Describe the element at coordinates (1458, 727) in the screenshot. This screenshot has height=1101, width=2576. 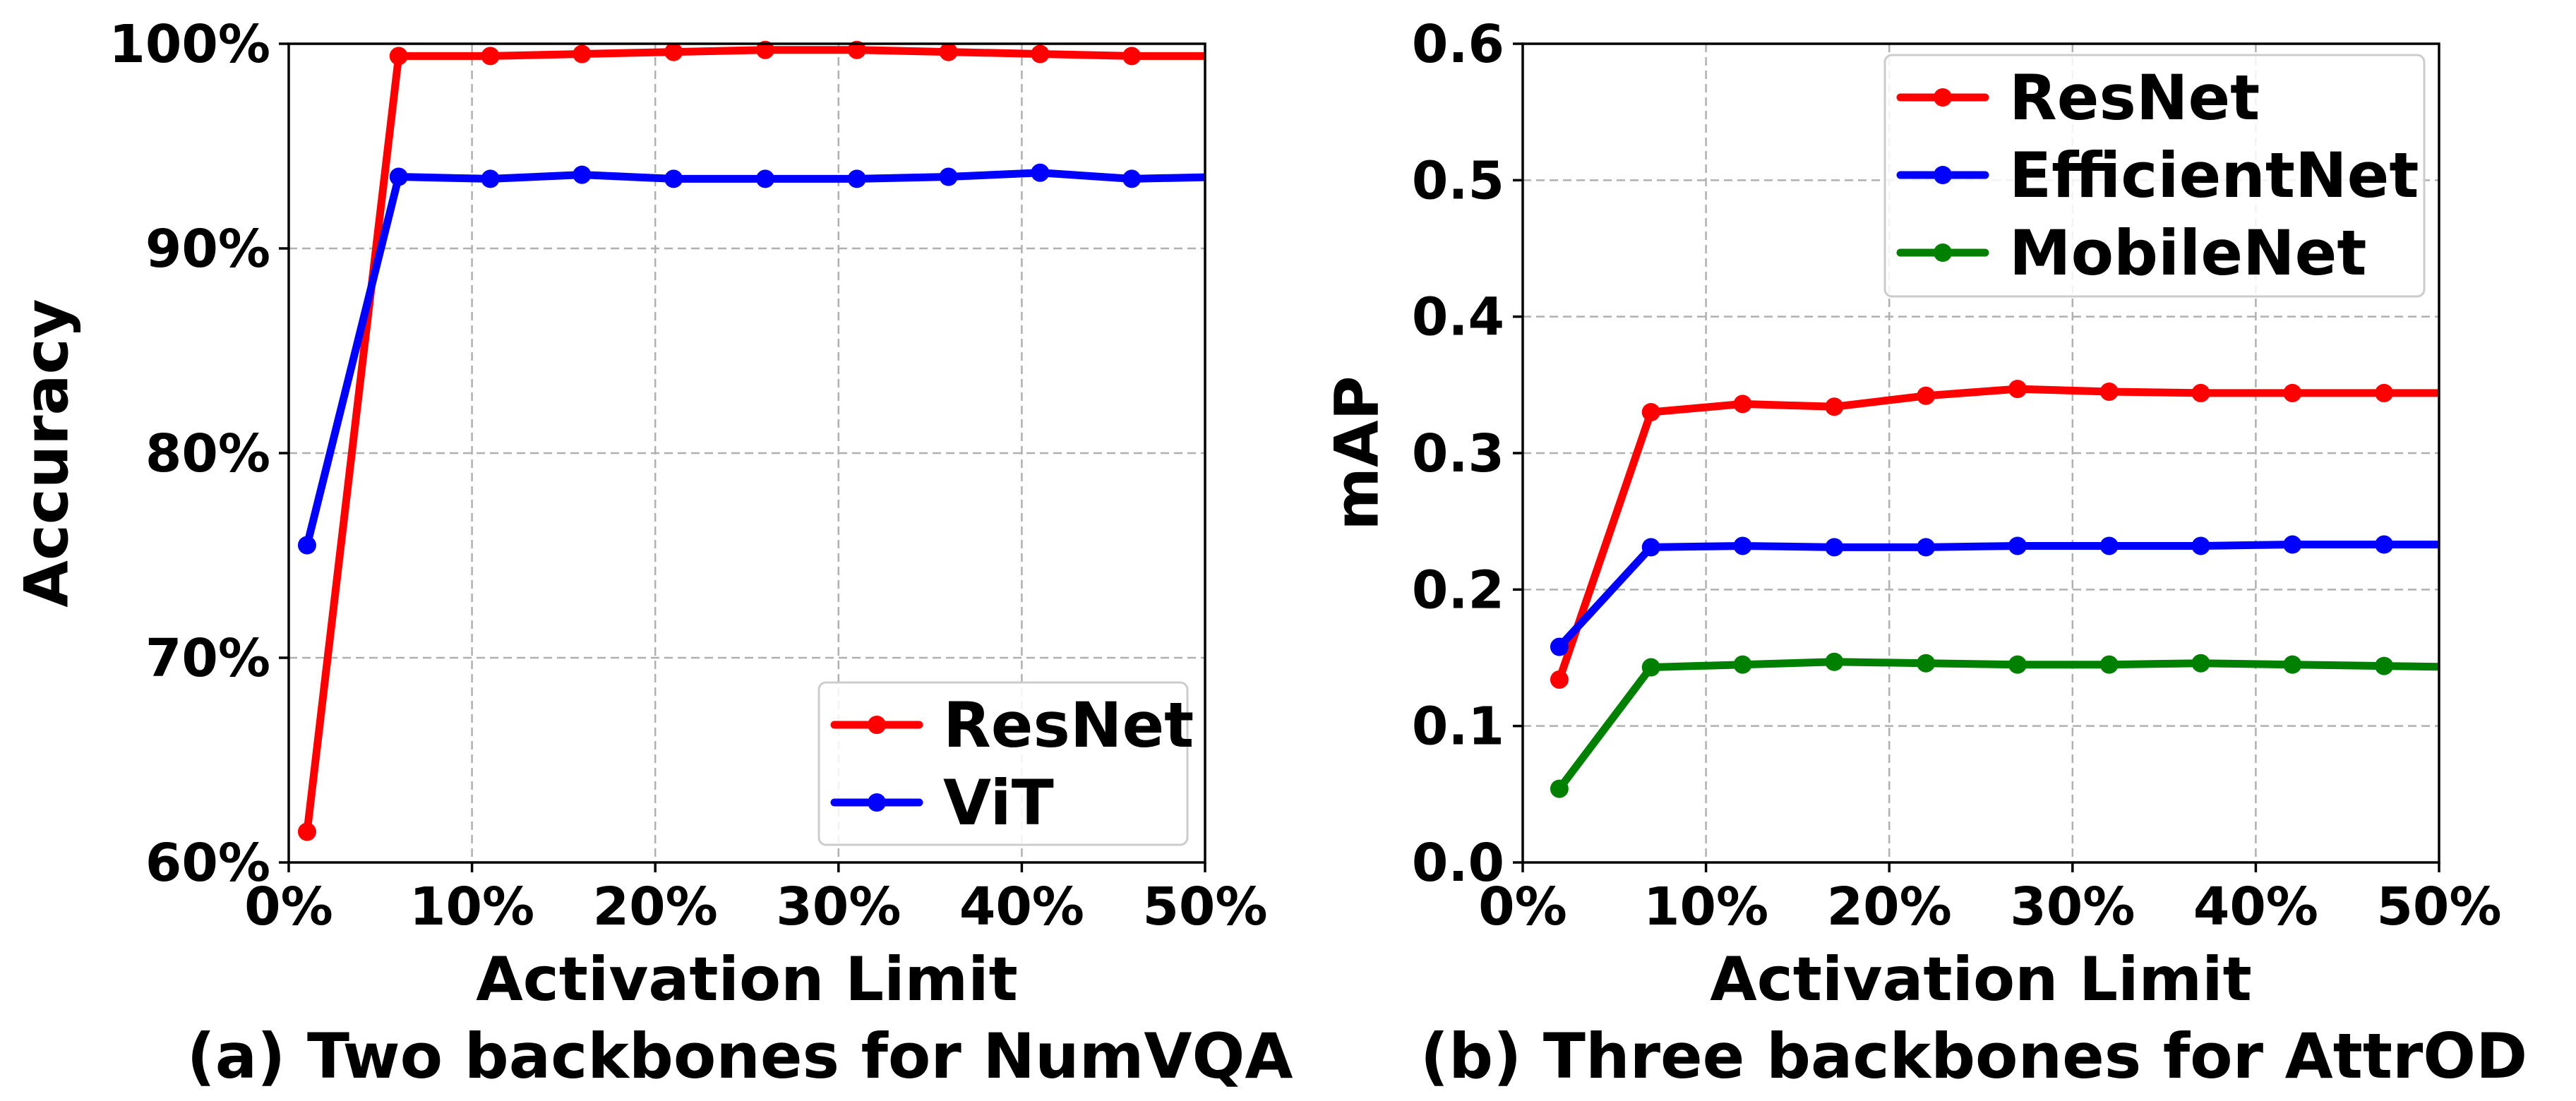
I see `y-tick-label: 0.1` at that location.